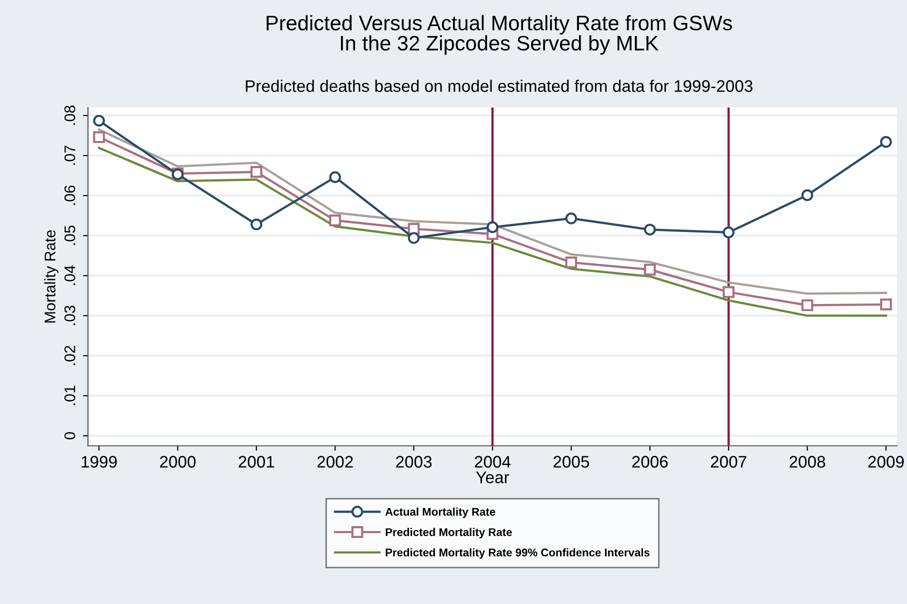  I want to click on y-tick-label: .01, so click(70, 395).